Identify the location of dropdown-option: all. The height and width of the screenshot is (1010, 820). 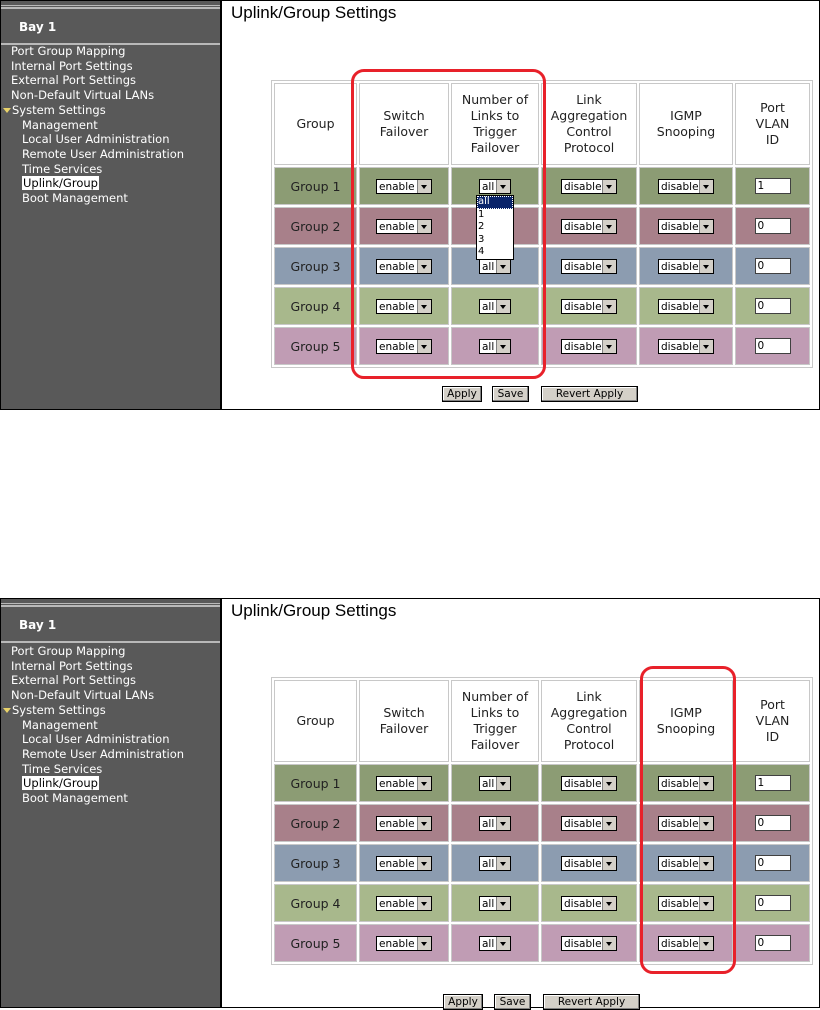
(495, 202).